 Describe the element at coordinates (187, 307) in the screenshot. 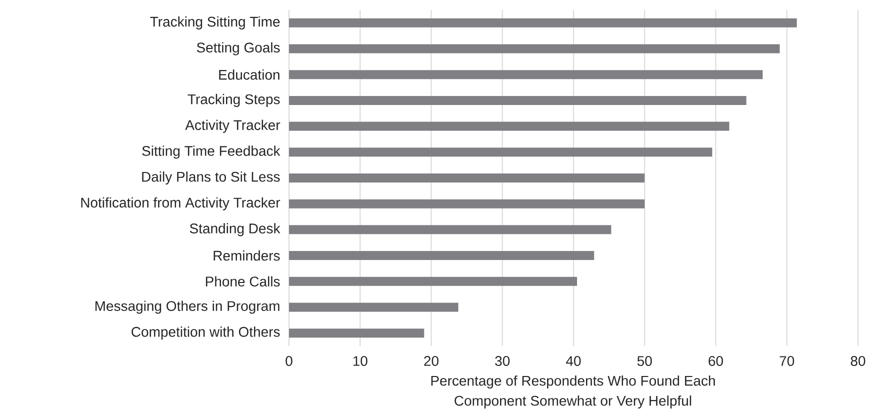

I see `y-tick-label: Messaging Others in Program` at that location.